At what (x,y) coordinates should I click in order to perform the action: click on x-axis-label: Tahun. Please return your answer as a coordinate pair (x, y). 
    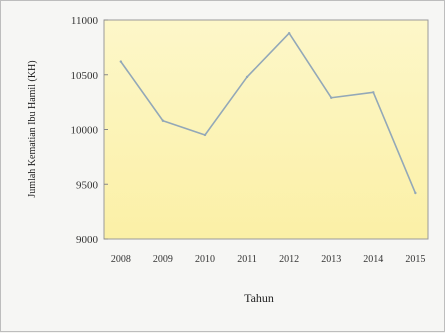
    Looking at the image, I should click on (259, 298).